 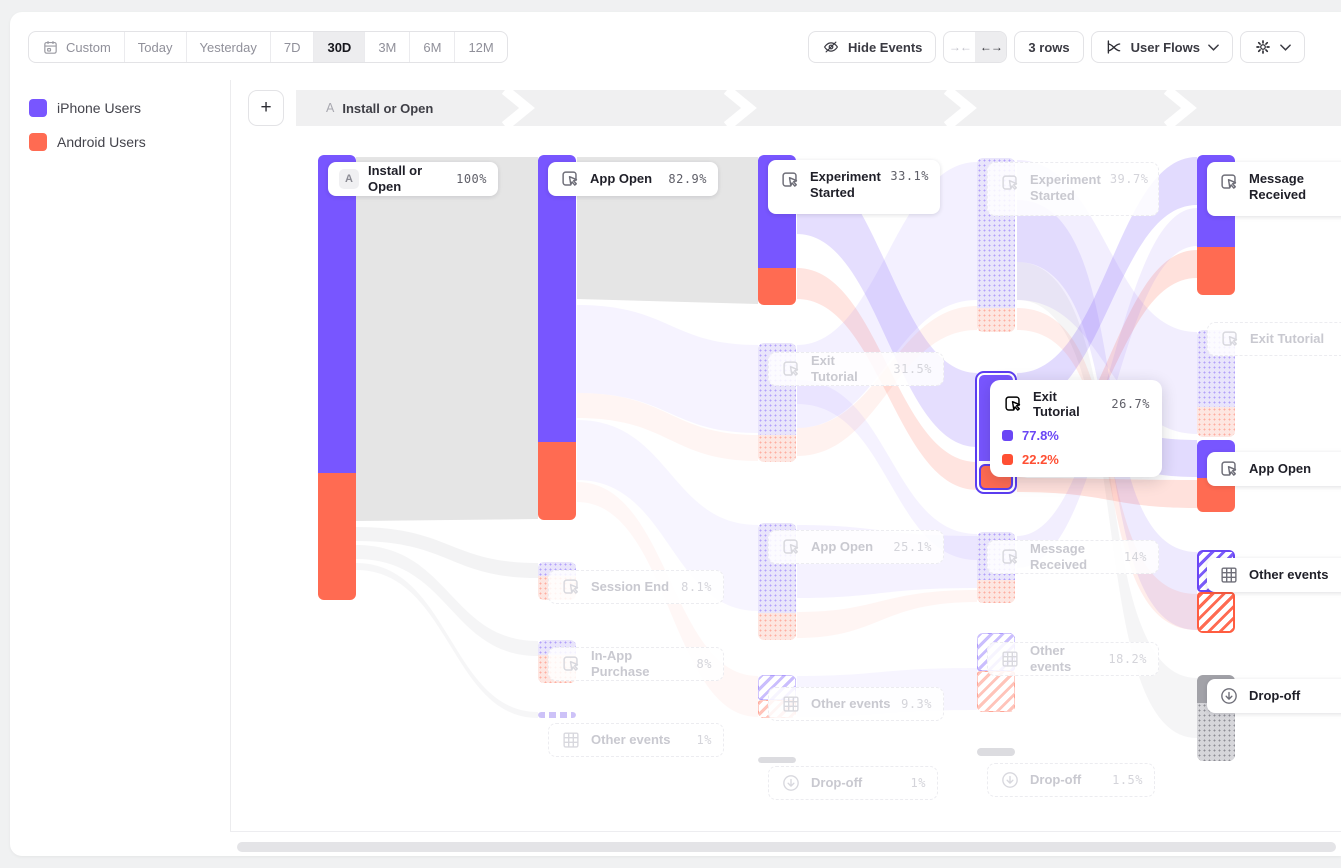 I want to click on date-range-yesterday: Yesterday, so click(x=229, y=47).